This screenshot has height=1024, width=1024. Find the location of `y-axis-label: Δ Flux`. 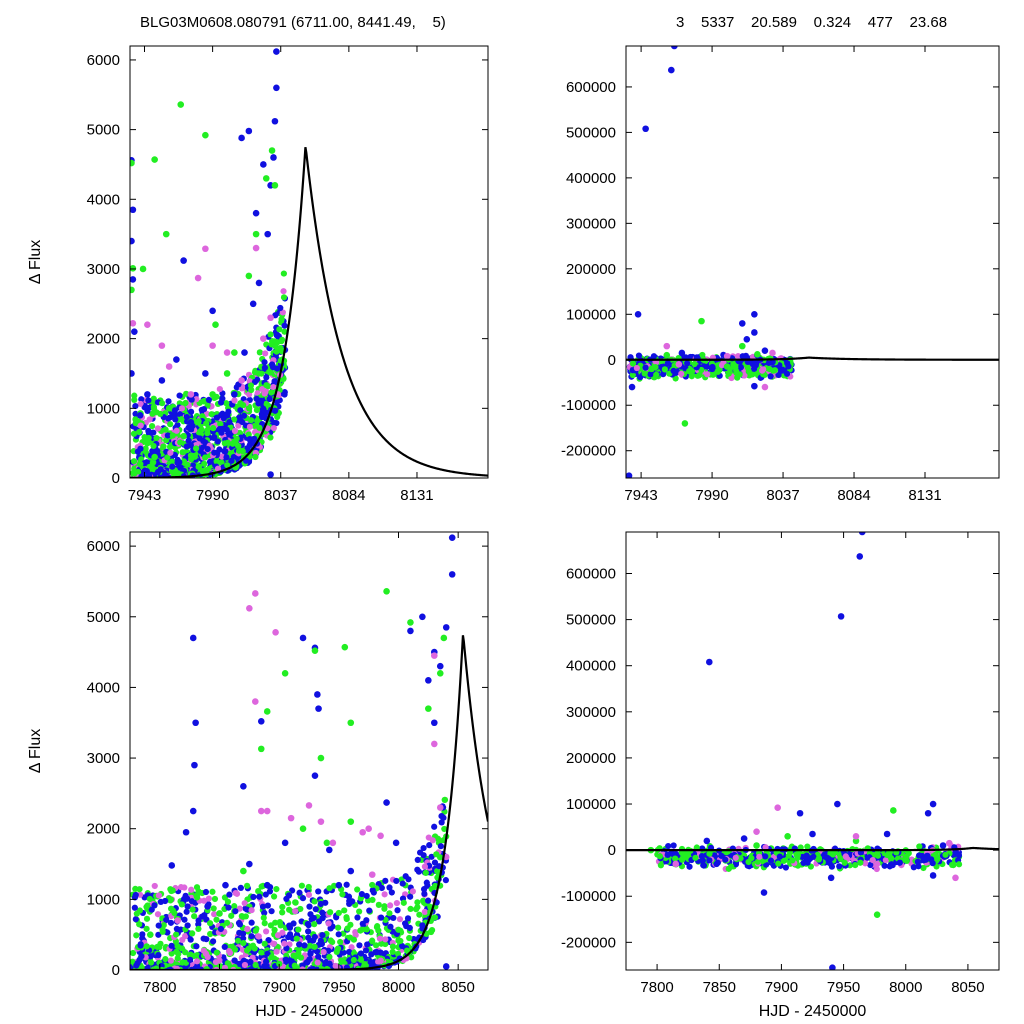

y-axis-label: Δ Flux is located at coordinates (35, 751).